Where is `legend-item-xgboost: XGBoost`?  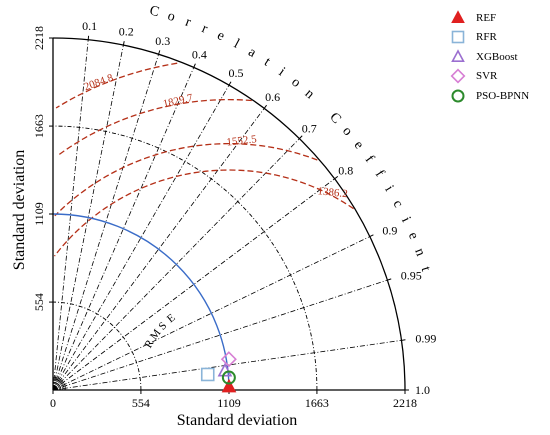 legend-item-xgboost: XGBoost is located at coordinates (488, 57).